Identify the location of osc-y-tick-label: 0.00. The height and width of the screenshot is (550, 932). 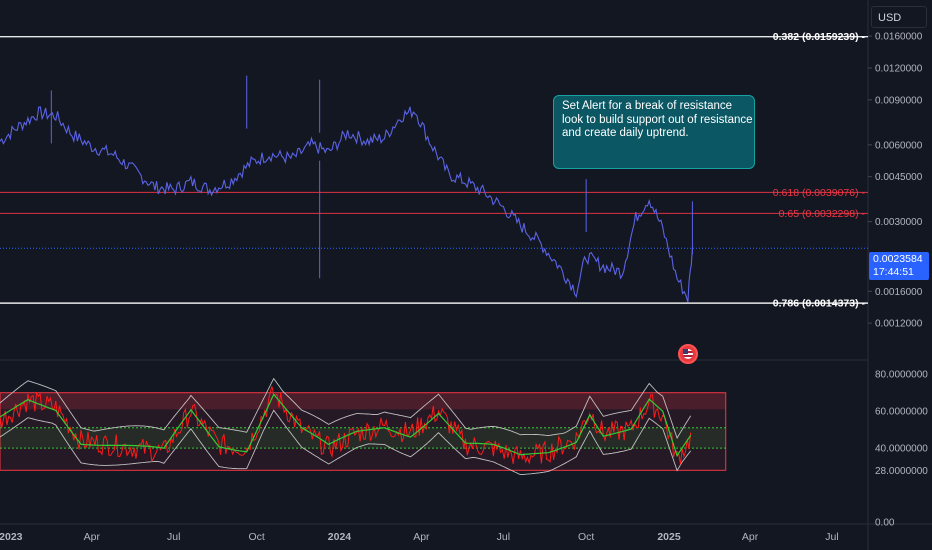
(885, 523).